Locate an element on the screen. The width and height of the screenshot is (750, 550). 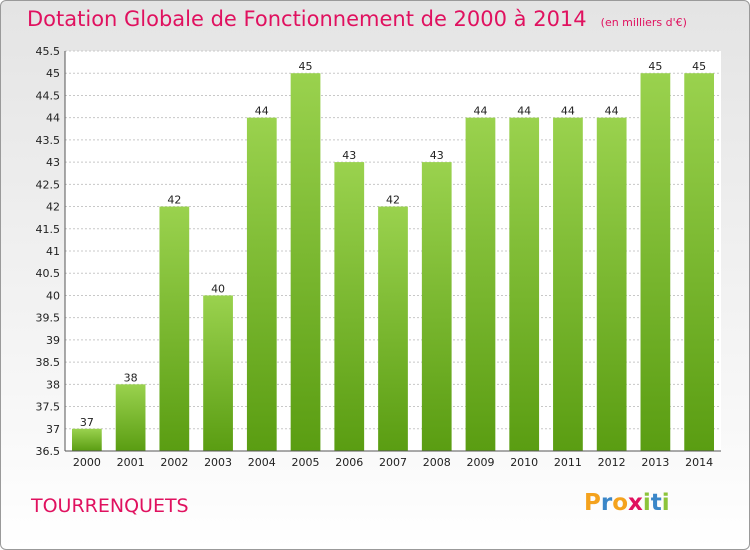
logo-letter: P is located at coordinates (592, 503).